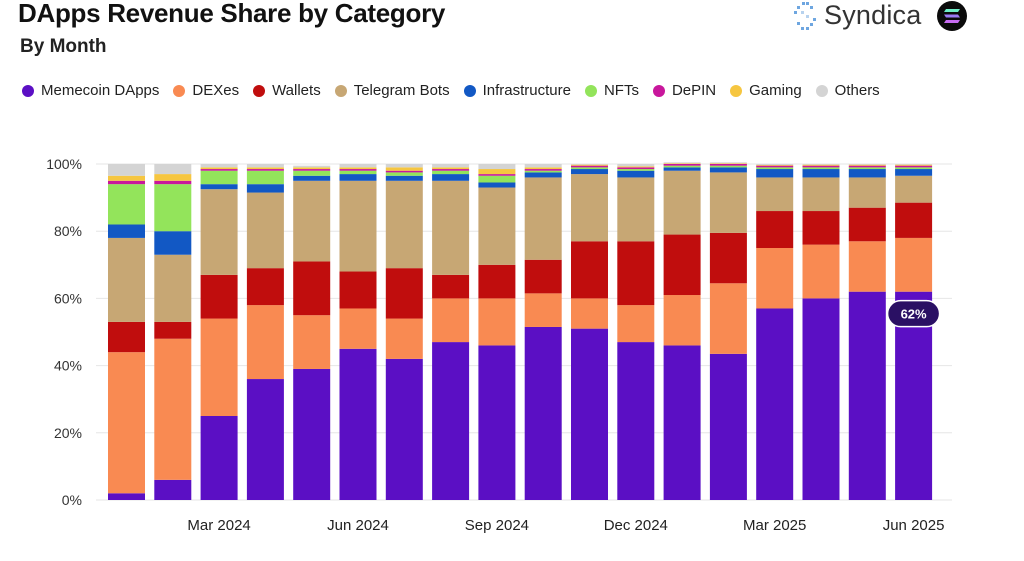  I want to click on x-tick-label: Mar 2025, so click(774, 525).